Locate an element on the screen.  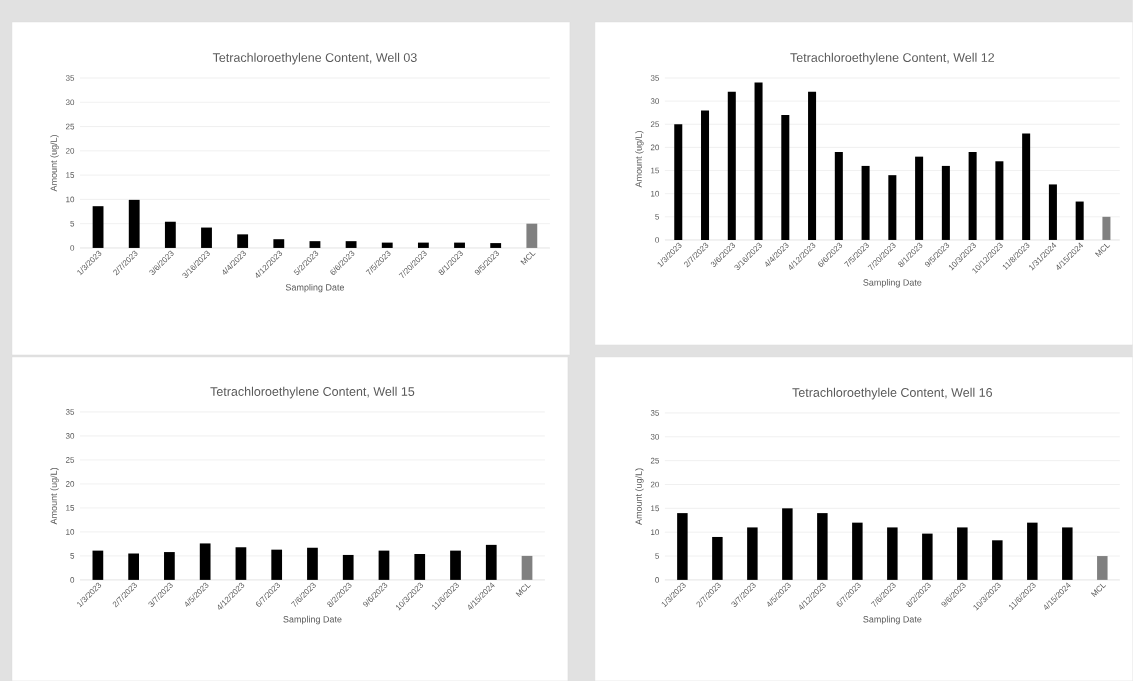
chart-title: Tetrachloroethylene Content, Well 12 is located at coordinates (892, 58).